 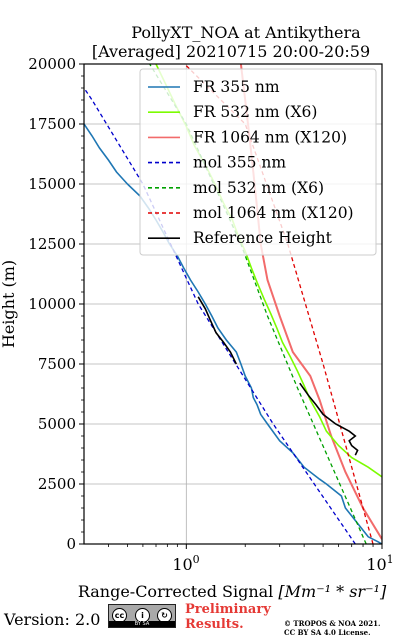 What do you see at coordinates (258, 188) in the screenshot?
I see `legend-label: mol 532 nm (X6)` at bounding box center [258, 188].